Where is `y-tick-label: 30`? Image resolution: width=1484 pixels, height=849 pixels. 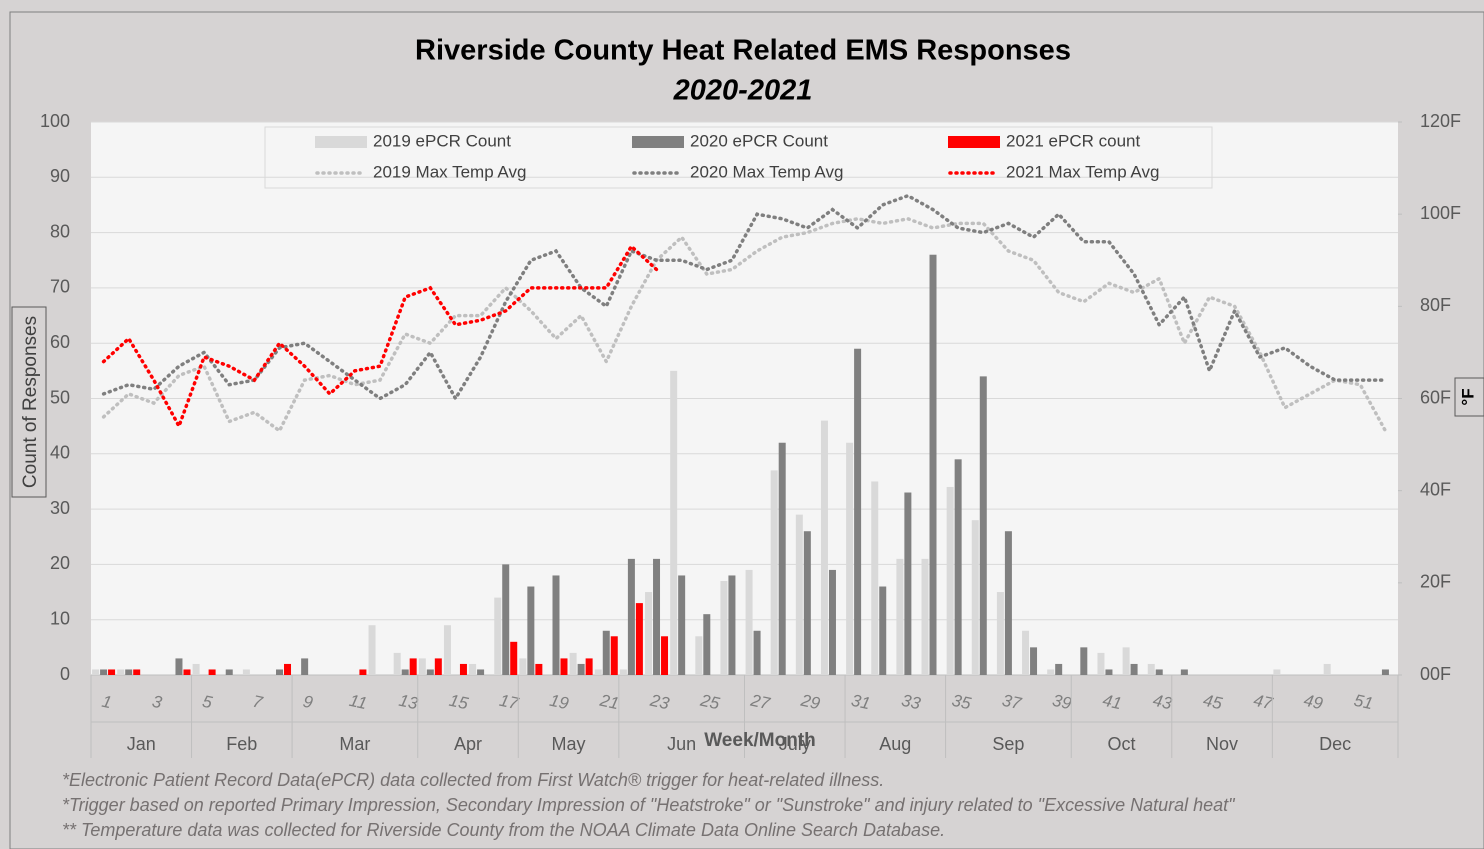 y-tick-label: 30 is located at coordinates (60, 508).